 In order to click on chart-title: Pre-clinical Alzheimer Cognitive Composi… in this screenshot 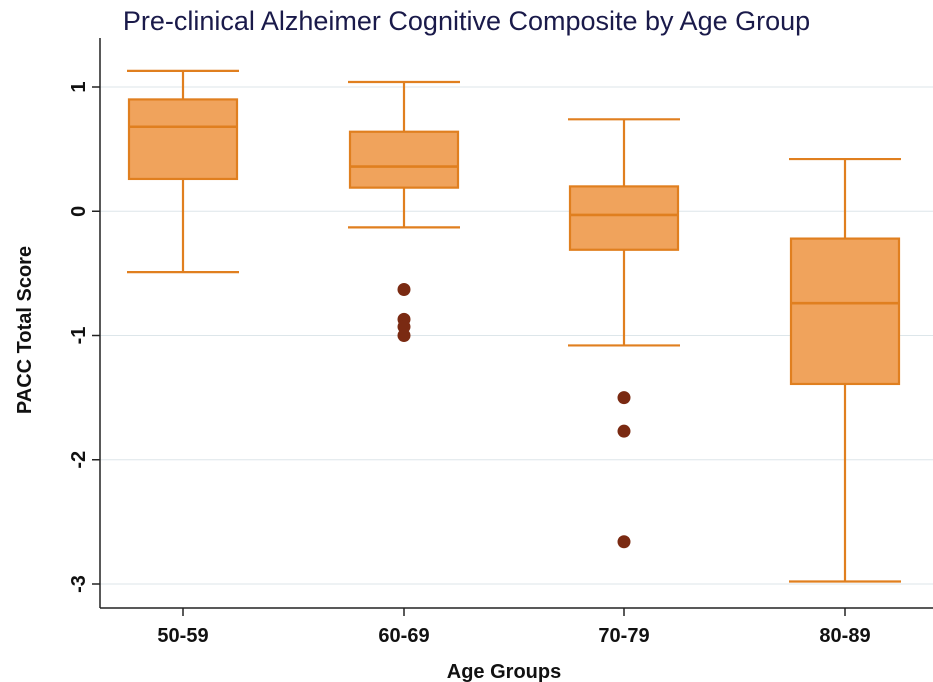, I will do `click(466, 21)`.